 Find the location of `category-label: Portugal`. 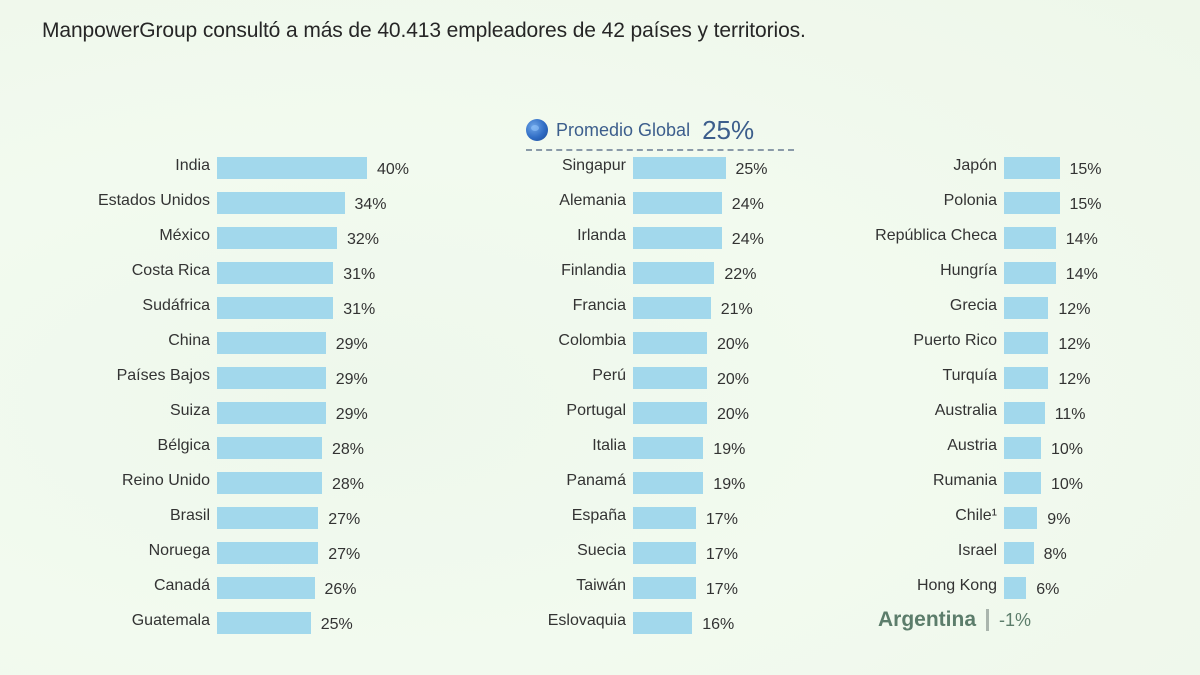

category-label: Portugal is located at coordinates (596, 410).